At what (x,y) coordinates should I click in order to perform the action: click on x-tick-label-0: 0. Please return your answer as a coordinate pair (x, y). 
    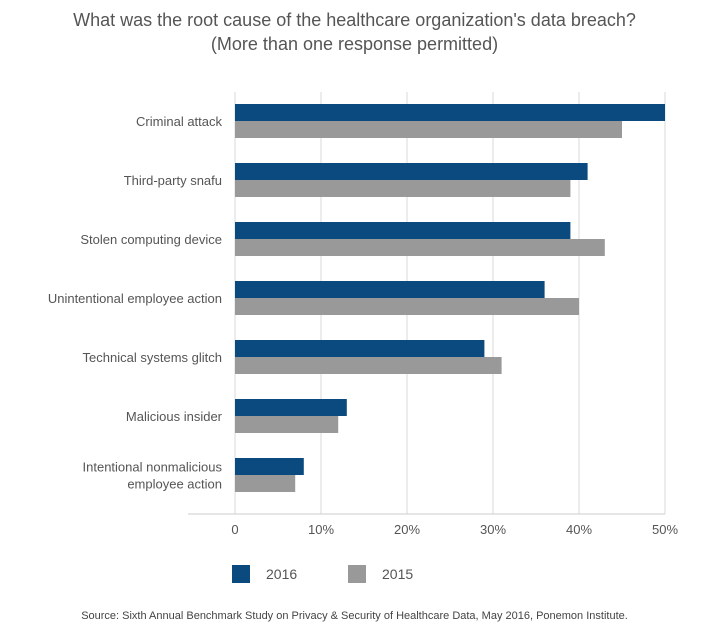
    Looking at the image, I should click on (234, 529).